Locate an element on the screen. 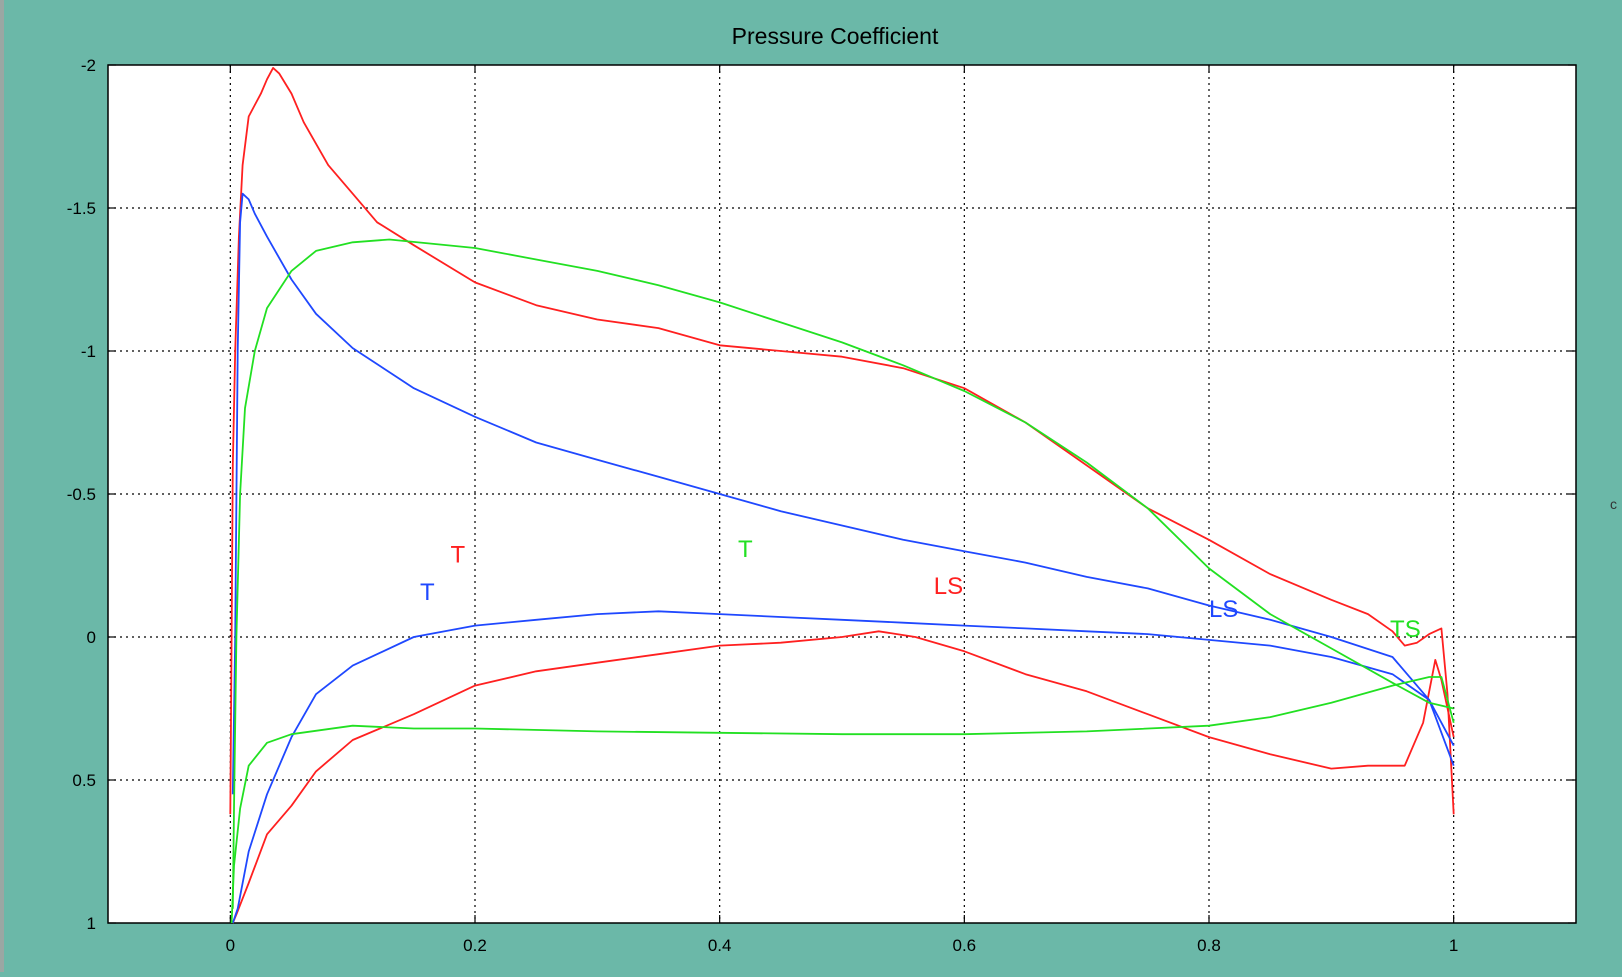 Image resolution: width=1622 pixels, height=977 pixels. window-left-edge is located at coordinates (2, 486).